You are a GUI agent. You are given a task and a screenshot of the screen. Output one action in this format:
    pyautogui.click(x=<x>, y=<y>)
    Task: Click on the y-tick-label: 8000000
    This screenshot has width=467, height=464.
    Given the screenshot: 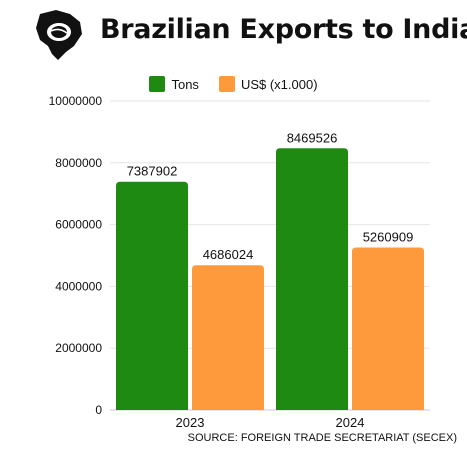 What is the action you would take?
    pyautogui.click(x=78, y=163)
    